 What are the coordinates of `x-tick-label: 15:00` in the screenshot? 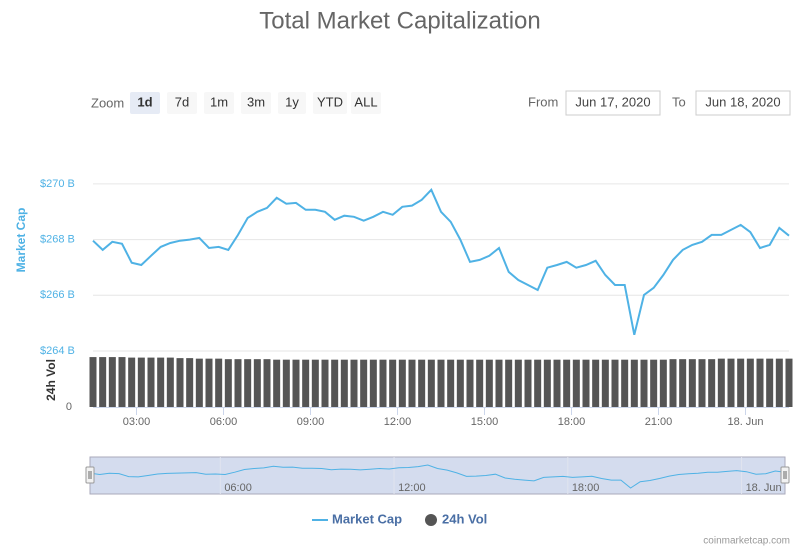 It's located at (485, 422).